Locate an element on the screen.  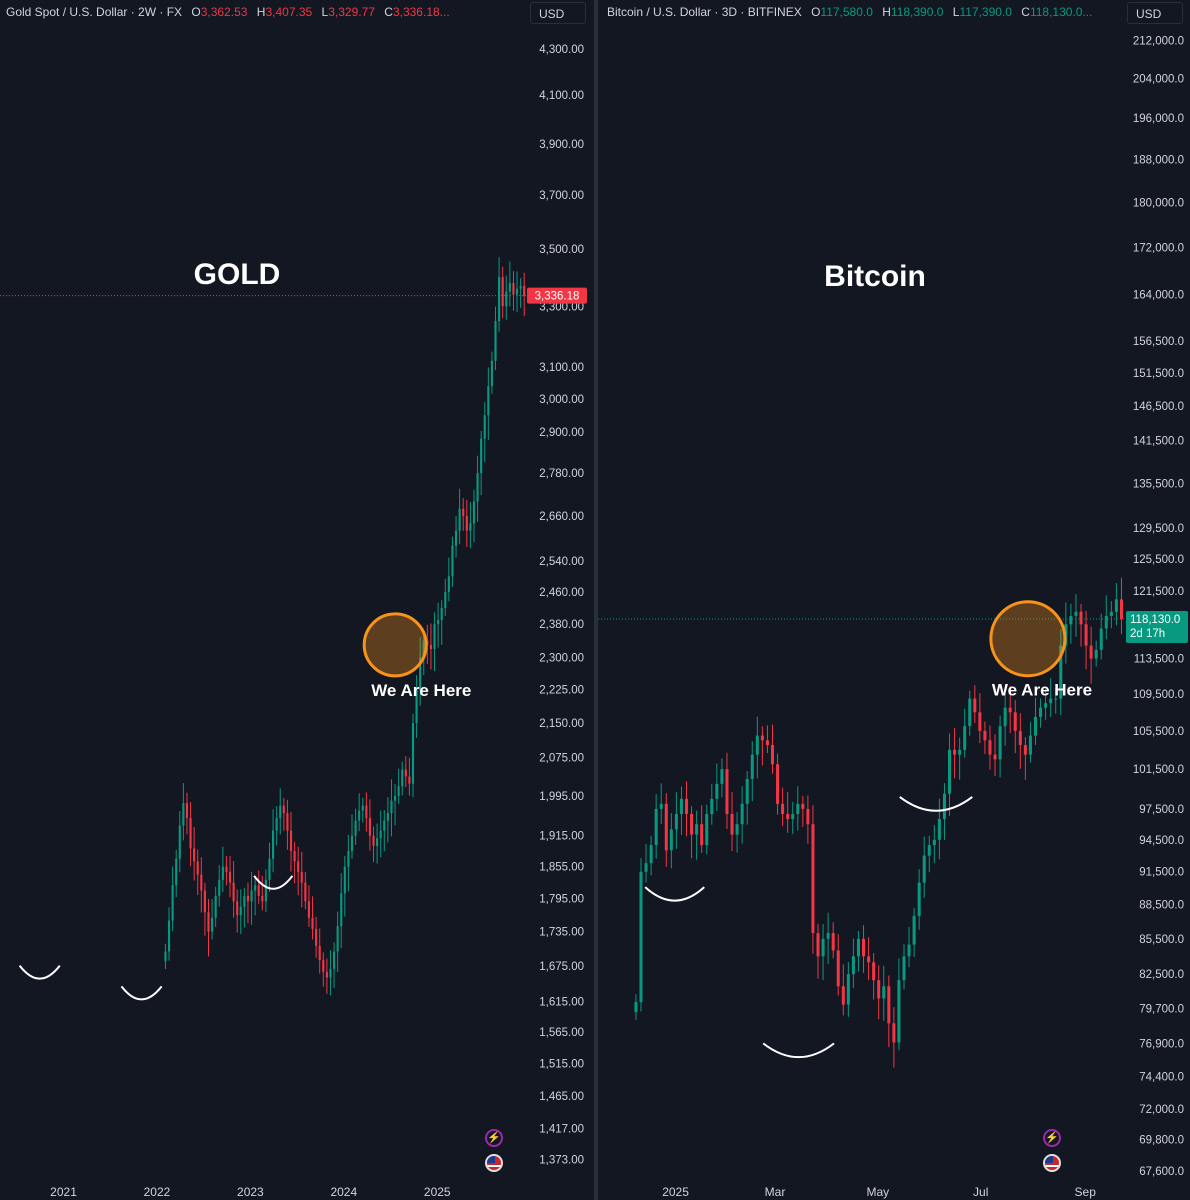
y-tick-label: 164,000.0 is located at coordinates (1158, 295).